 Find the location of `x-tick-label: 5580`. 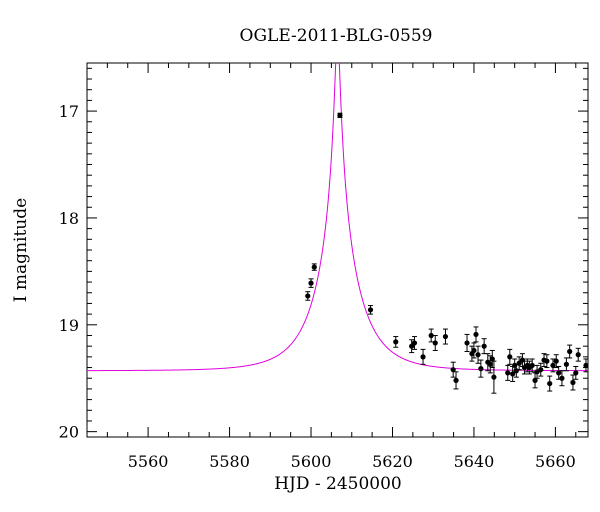

x-tick-label: 5580 is located at coordinates (229, 461).